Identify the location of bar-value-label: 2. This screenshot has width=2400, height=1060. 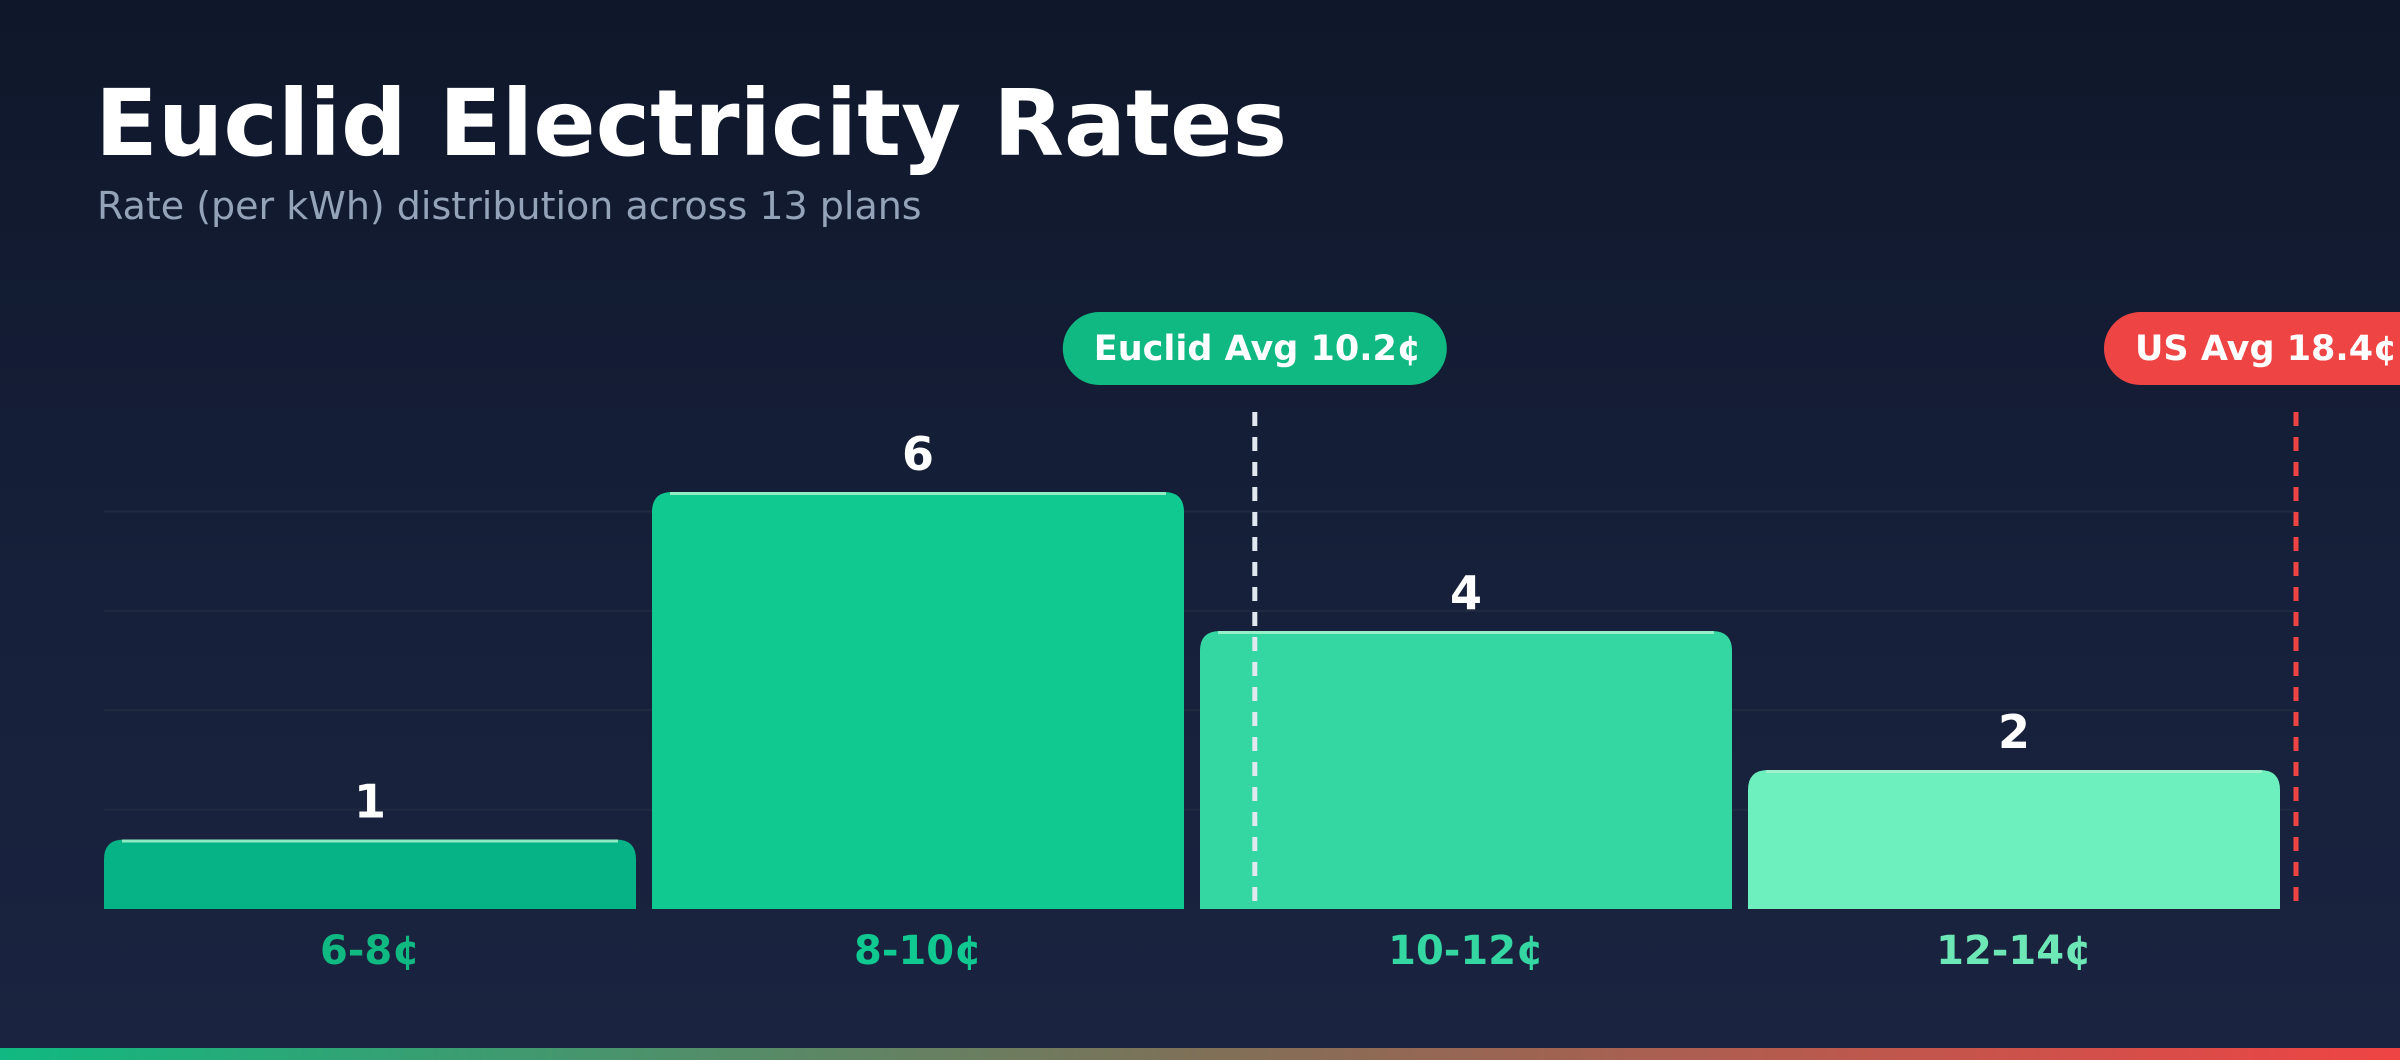
(2014, 732).